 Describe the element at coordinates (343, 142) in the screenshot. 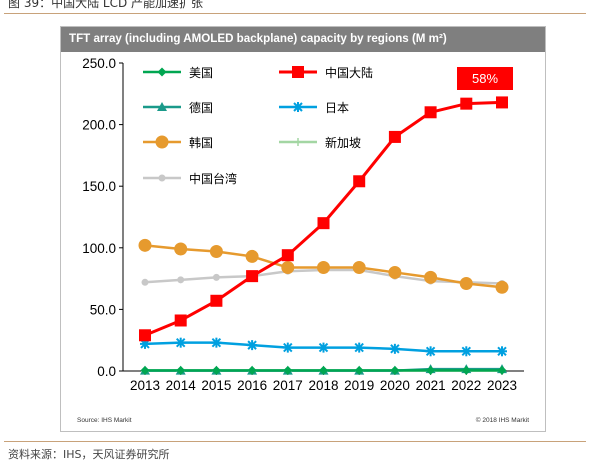

I see `legend-label: 新加坡` at that location.